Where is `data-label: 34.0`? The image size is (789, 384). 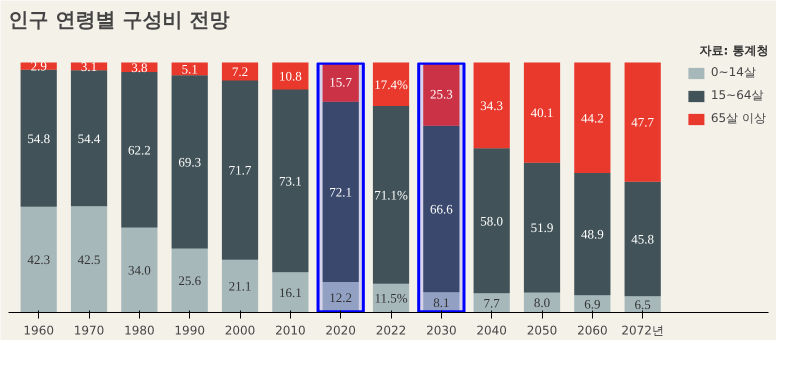 data-label: 34.0 is located at coordinates (139, 270).